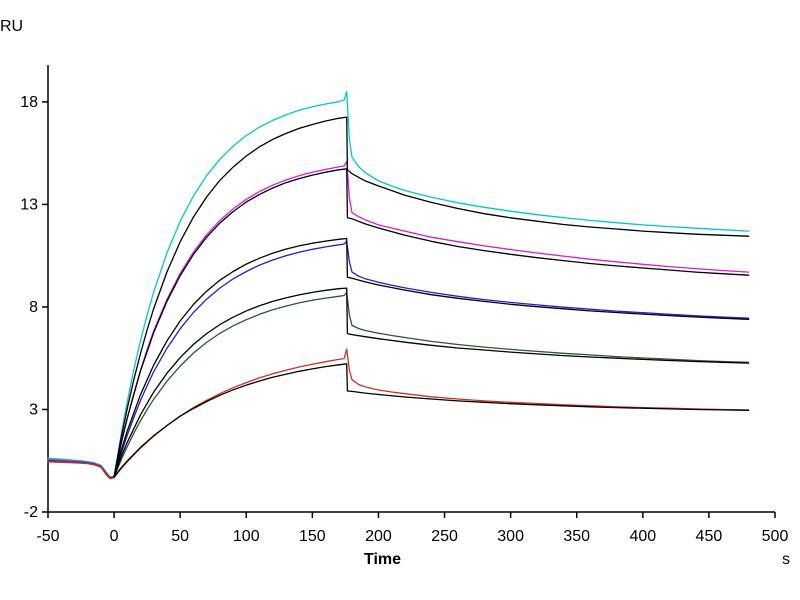 This screenshot has width=800, height=600. I want to click on x-tick-label: 100, so click(246, 536).